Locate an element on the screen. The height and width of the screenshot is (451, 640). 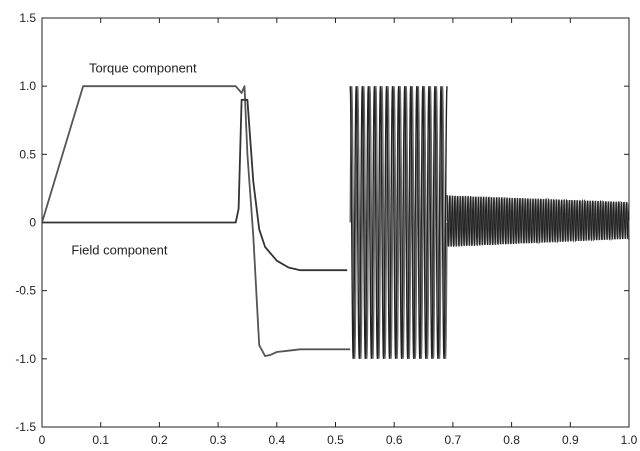
y-tick-label: -1.0 is located at coordinates (25, 359).